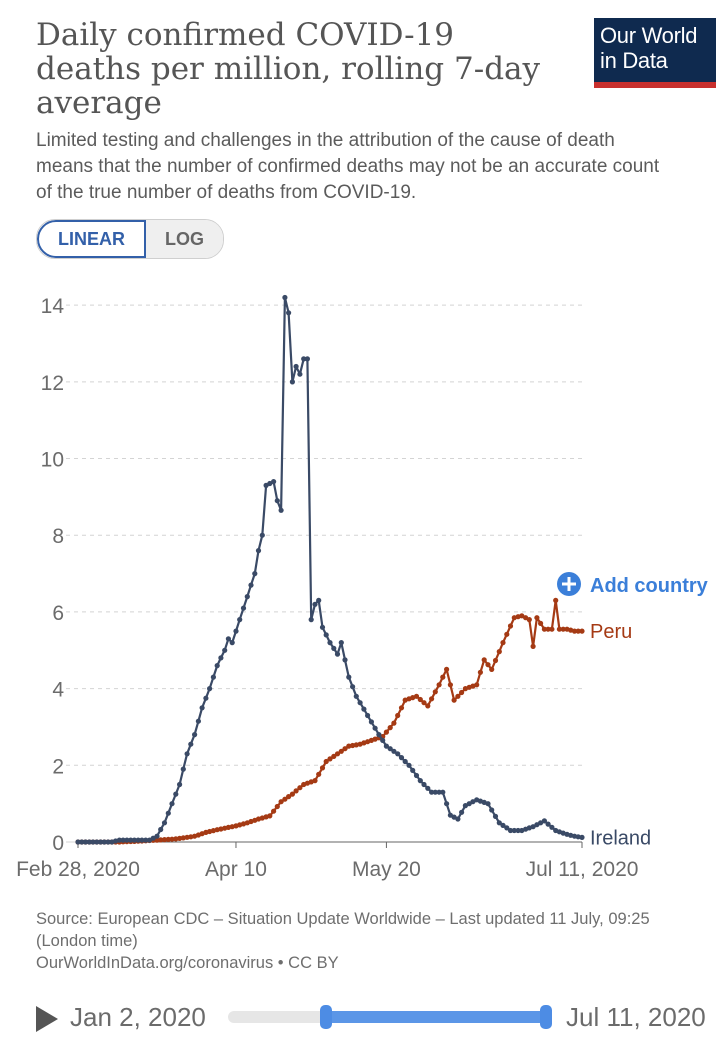 This screenshot has height=1038, width=720. What do you see at coordinates (649, 35) in the screenshot?
I see `logo-text-line1: Our World` at bounding box center [649, 35].